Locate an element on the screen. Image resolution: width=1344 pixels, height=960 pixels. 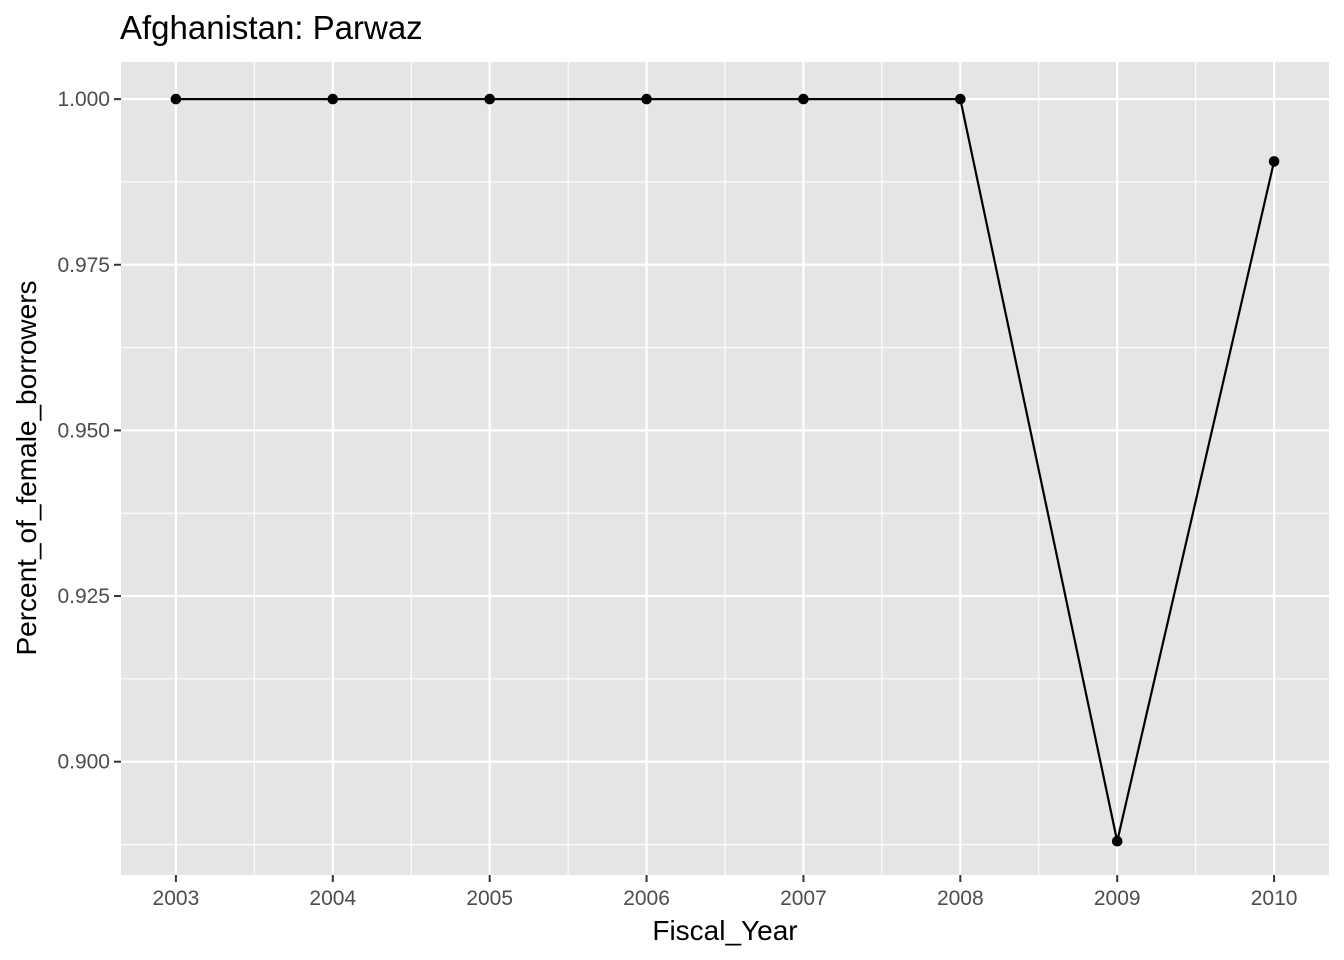
y-tick-label: 0.900 is located at coordinates (83, 762).